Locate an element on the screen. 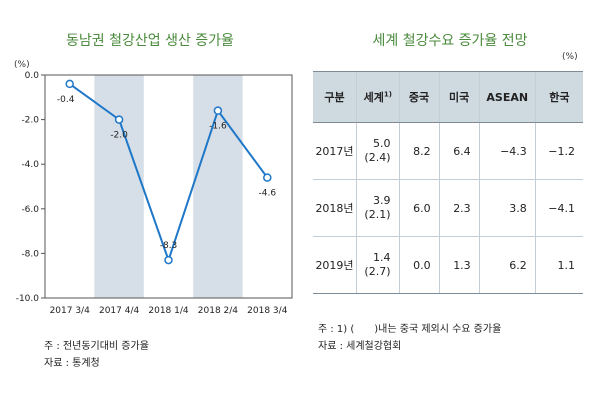 The image size is (600, 400). header-korea: 한국 is located at coordinates (558, 97).